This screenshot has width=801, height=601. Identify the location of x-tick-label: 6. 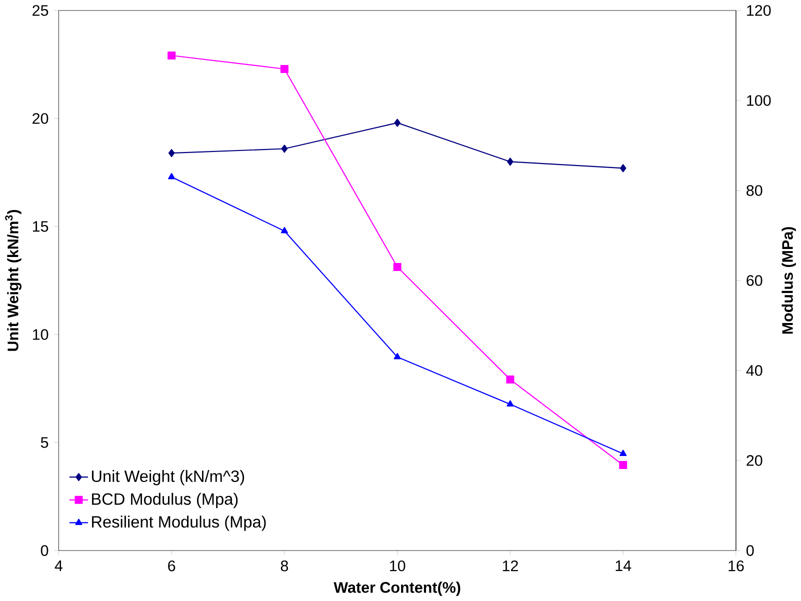
(172, 566).